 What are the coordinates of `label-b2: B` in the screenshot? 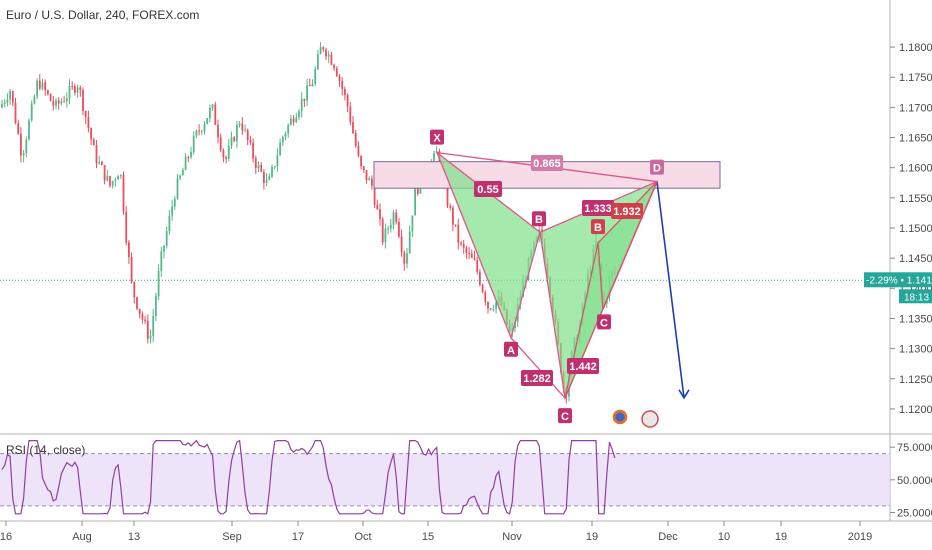 It's located at (598, 228).